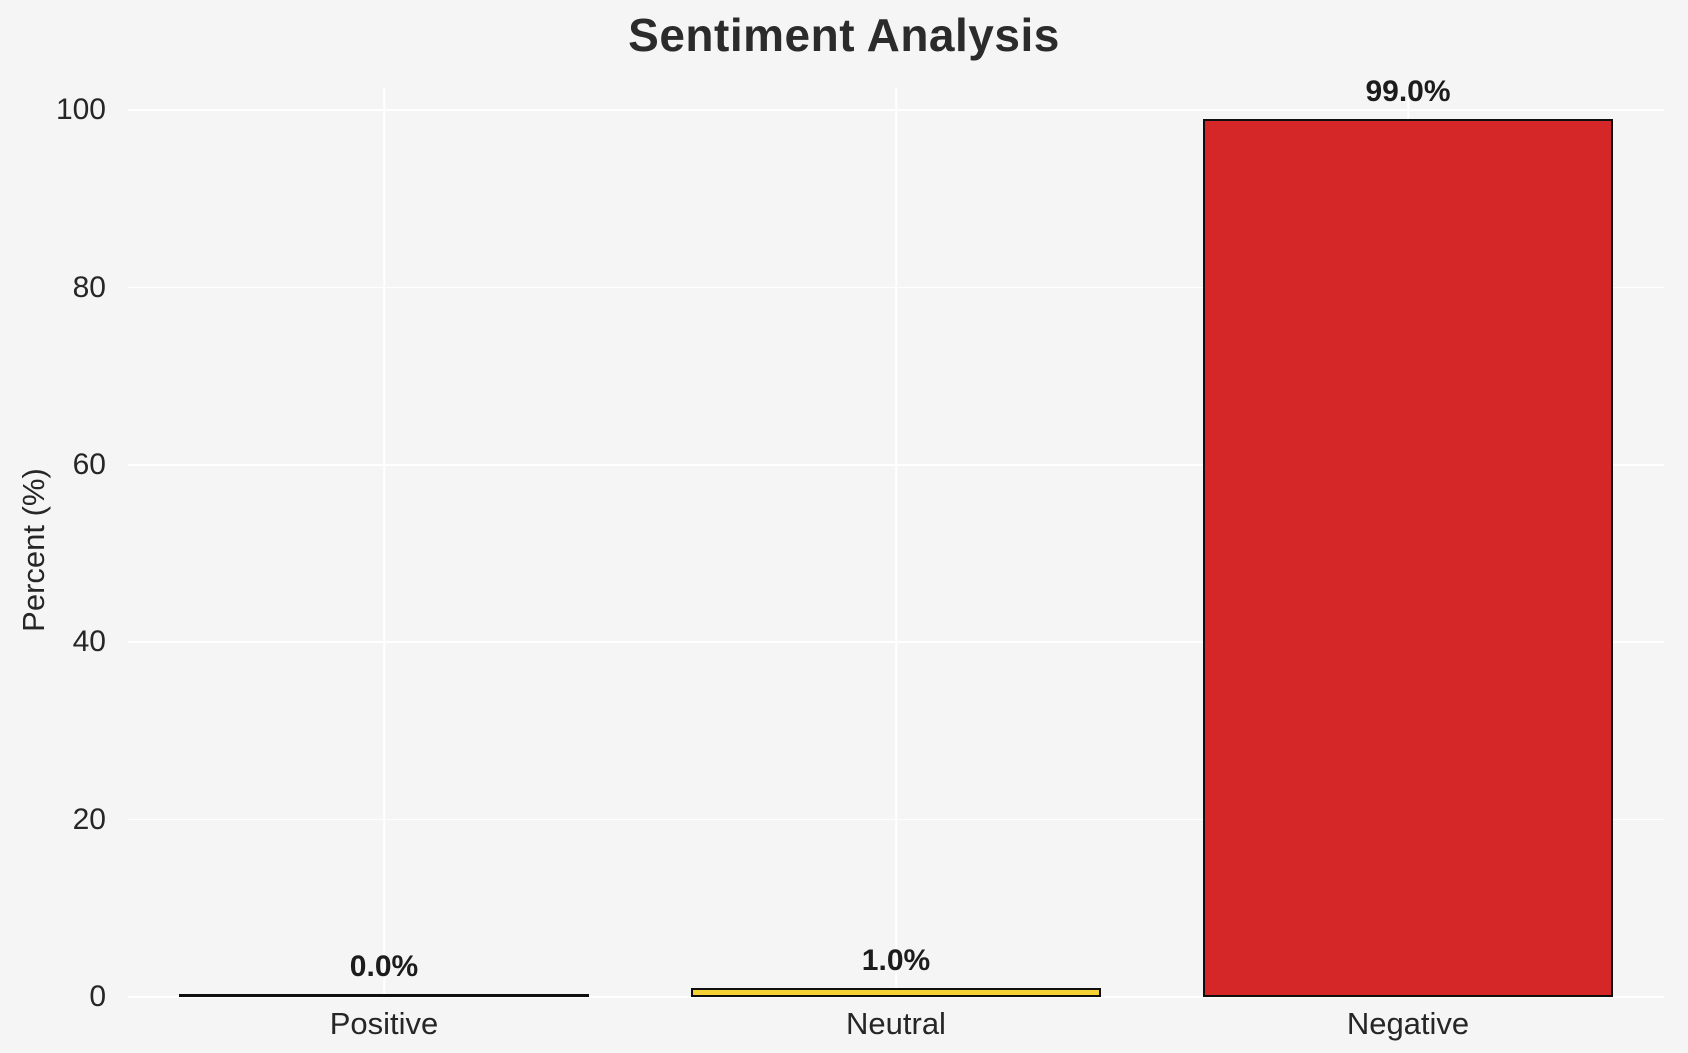 Image resolution: width=1688 pixels, height=1053 pixels. I want to click on bar-value-label: 0.0%, so click(384, 966).